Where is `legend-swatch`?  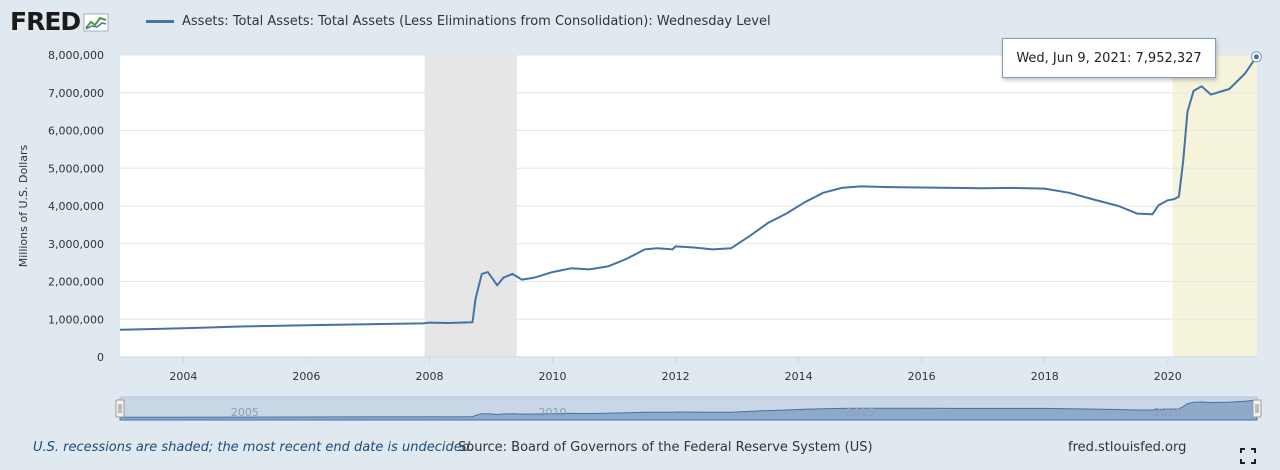 legend-swatch is located at coordinates (160, 21).